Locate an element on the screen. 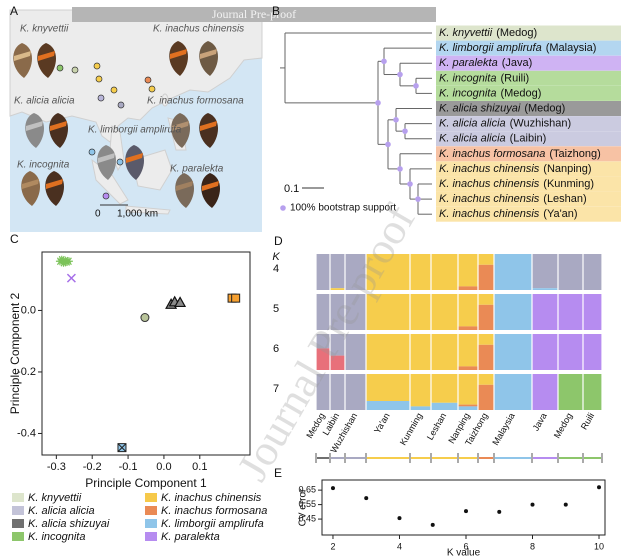  x-tick-label: -0.2 is located at coordinates (92, 467).